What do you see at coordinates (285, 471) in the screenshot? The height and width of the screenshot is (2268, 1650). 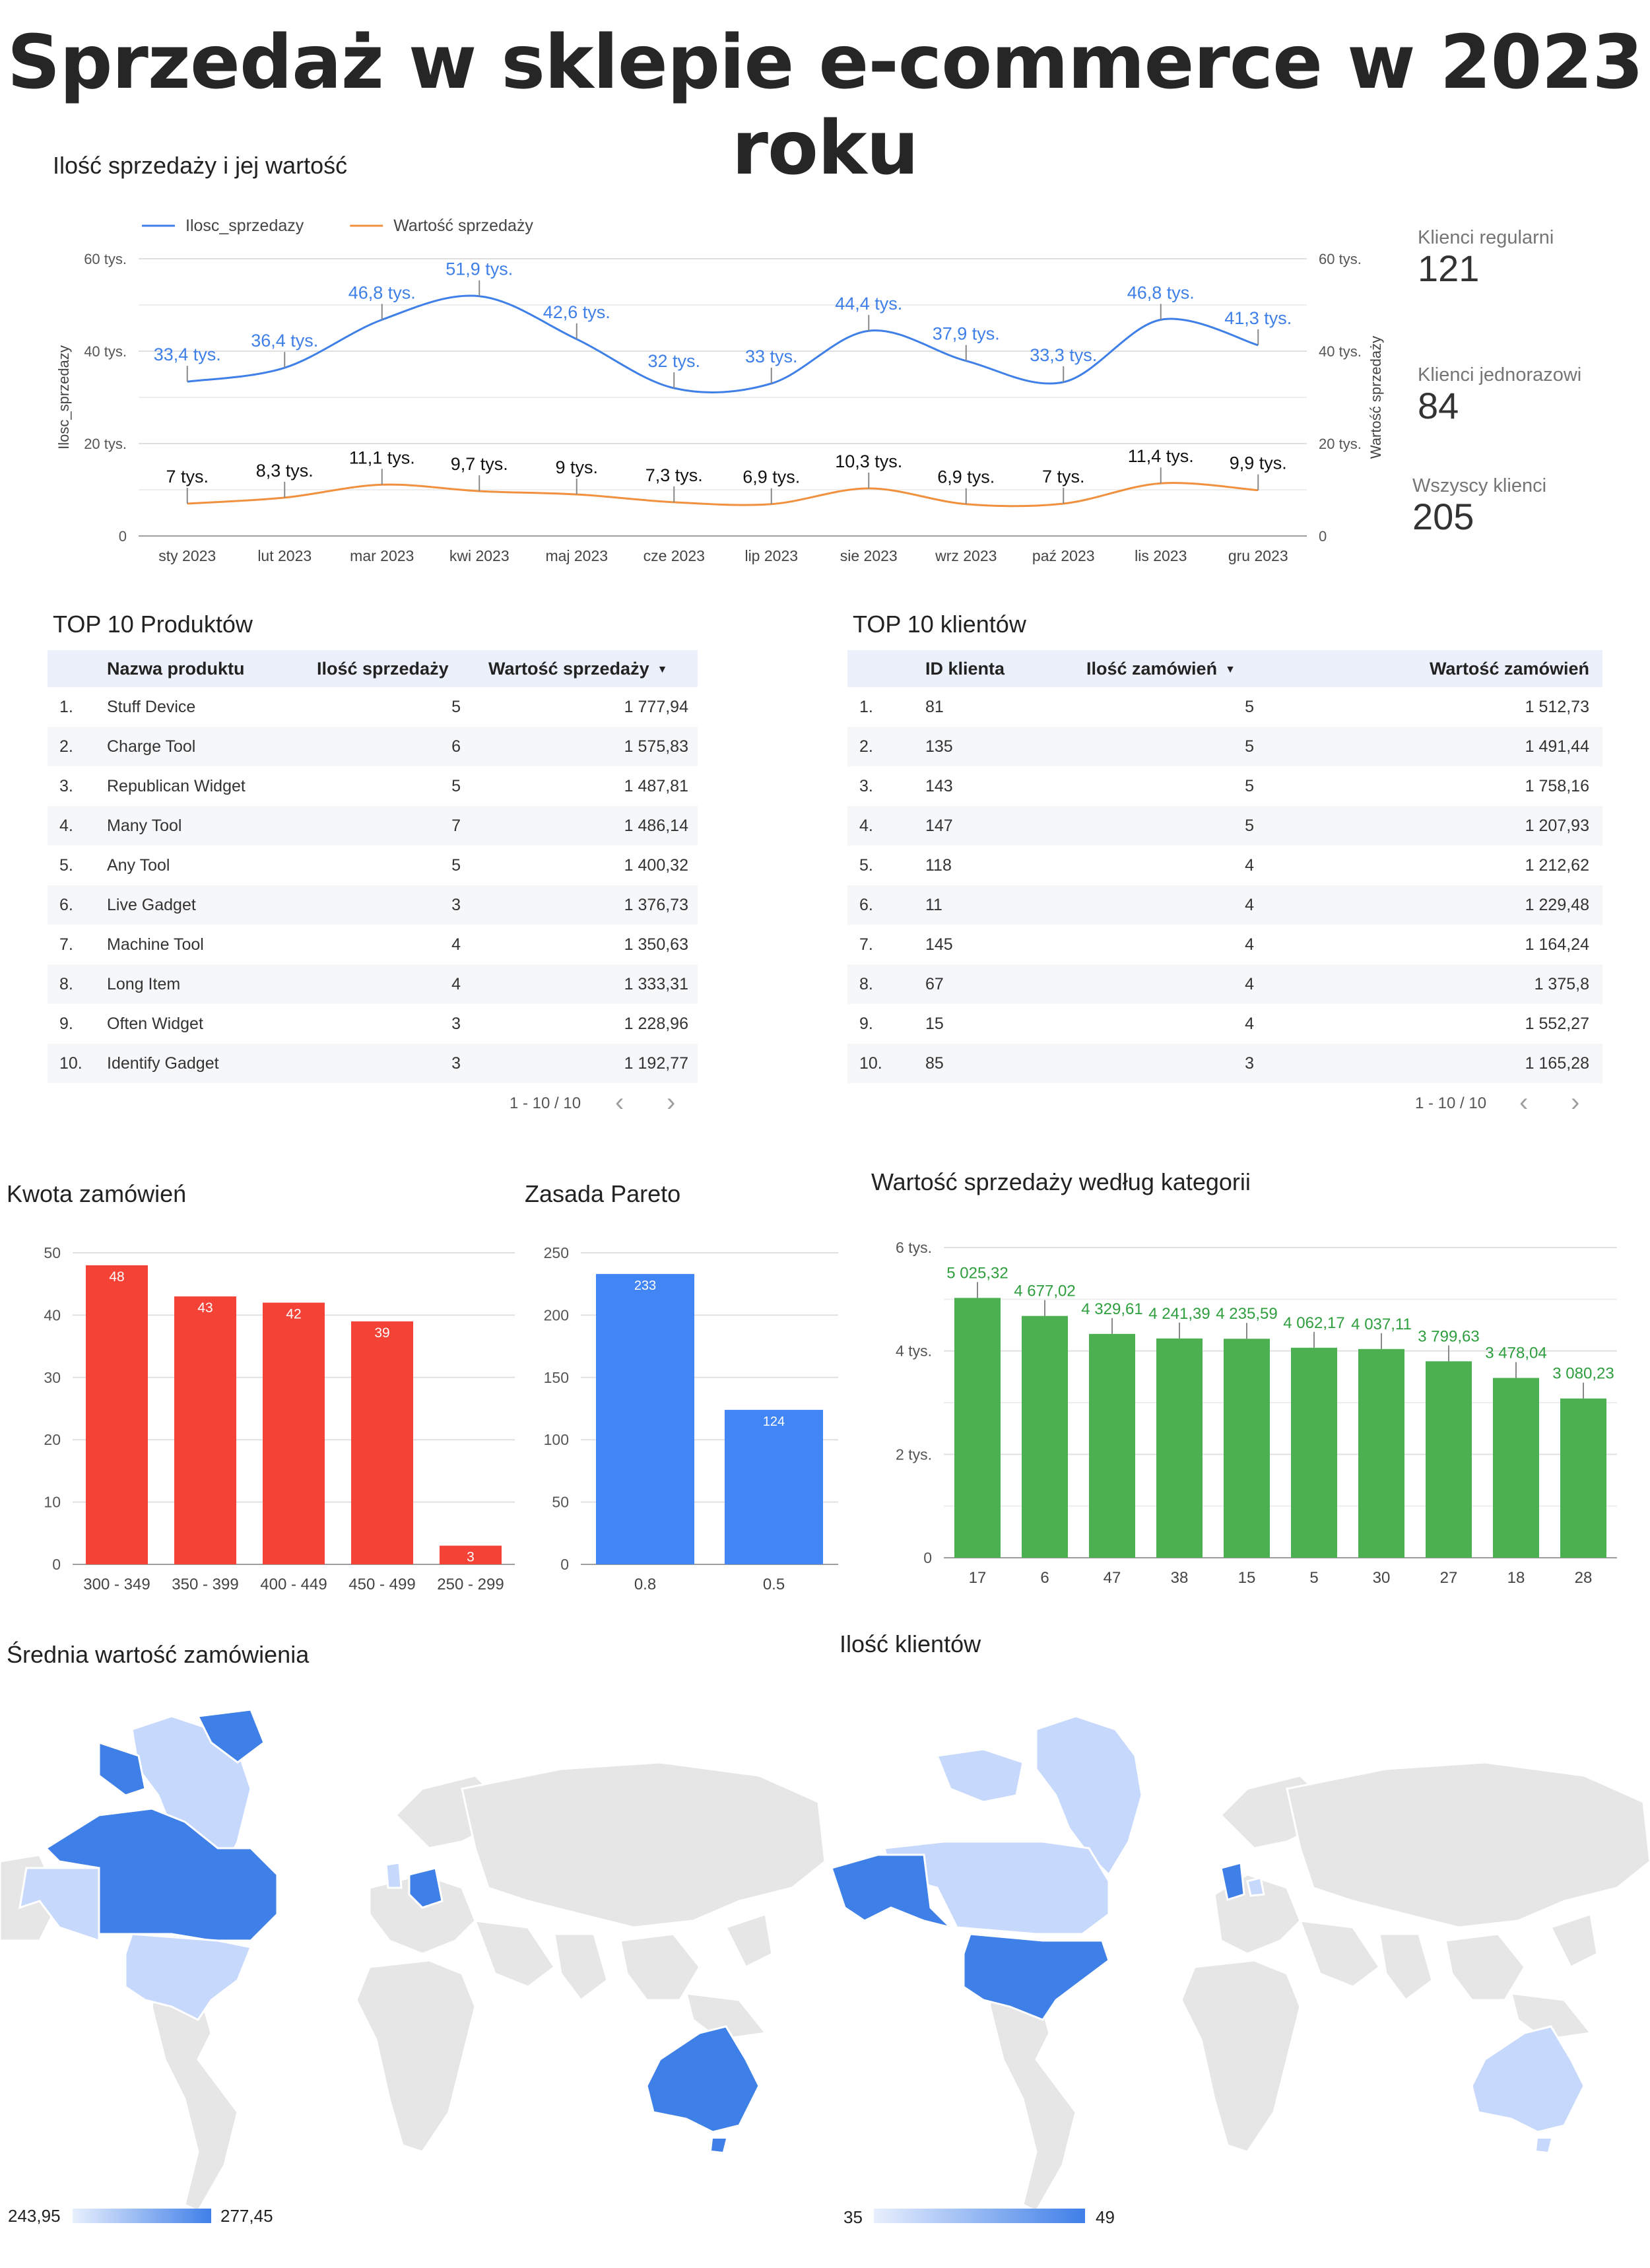 I see `data-label: 8,3 tys.` at bounding box center [285, 471].